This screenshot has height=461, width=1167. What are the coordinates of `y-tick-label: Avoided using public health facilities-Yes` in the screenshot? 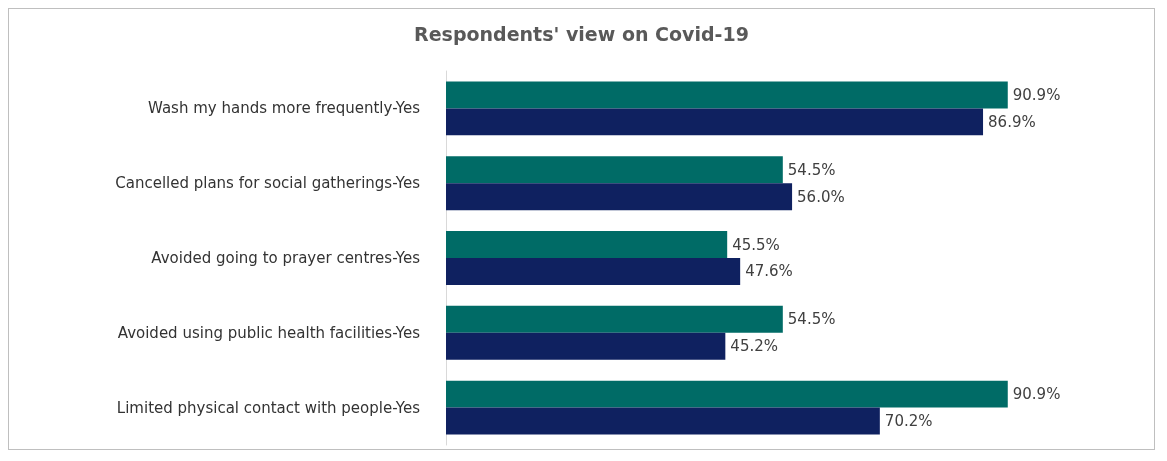 It's located at (269, 332).